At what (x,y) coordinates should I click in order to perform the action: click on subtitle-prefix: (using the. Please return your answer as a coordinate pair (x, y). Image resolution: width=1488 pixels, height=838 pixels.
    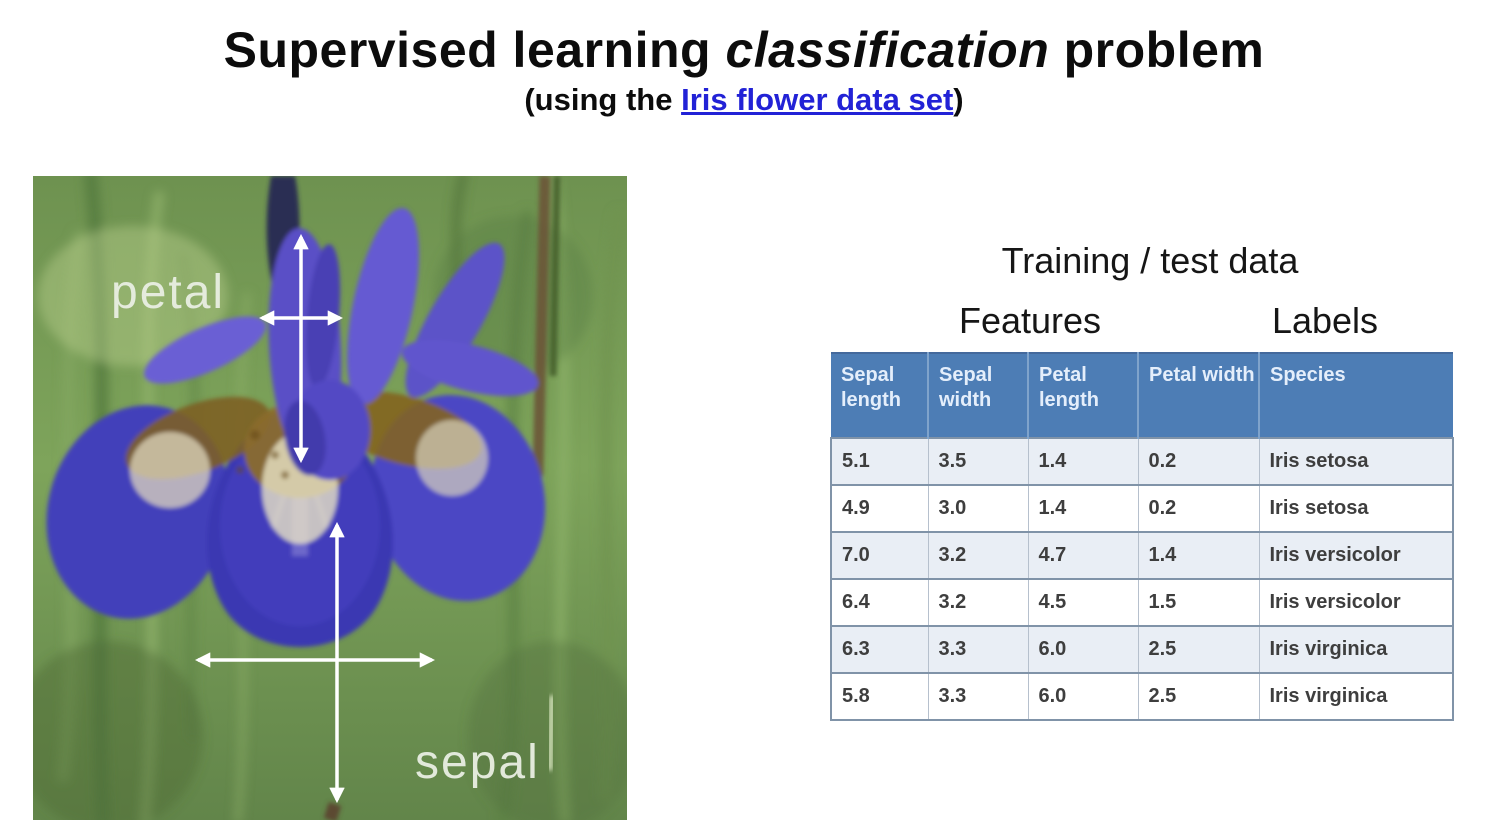
    Looking at the image, I should click on (603, 99).